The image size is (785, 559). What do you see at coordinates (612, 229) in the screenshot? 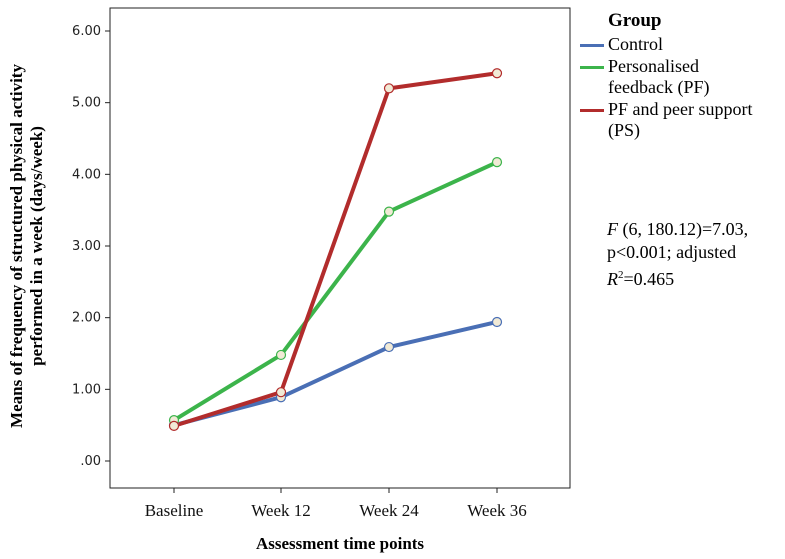
I see `stats-f-symbol: F` at bounding box center [612, 229].